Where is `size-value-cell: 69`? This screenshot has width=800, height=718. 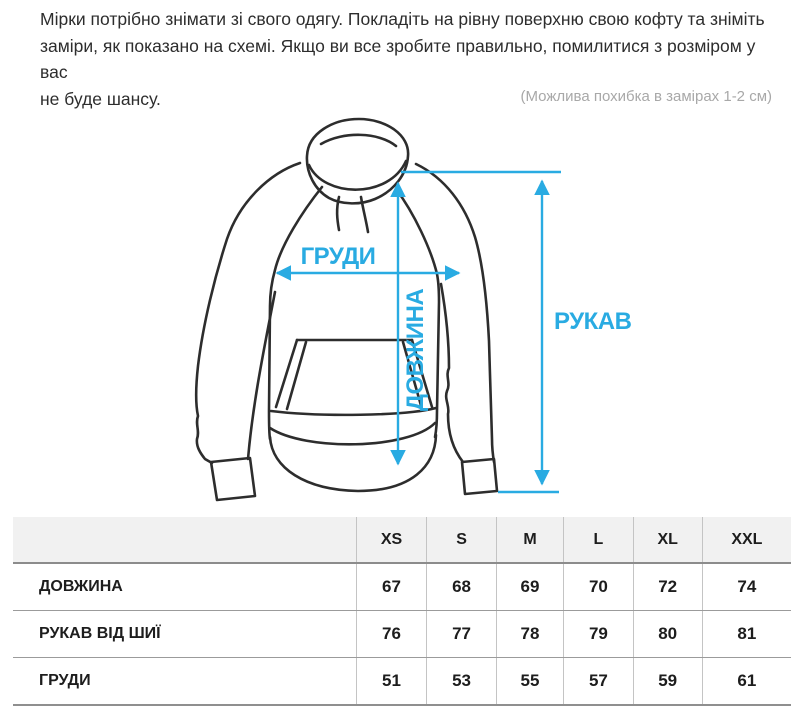 size-value-cell: 69 is located at coordinates (529, 587).